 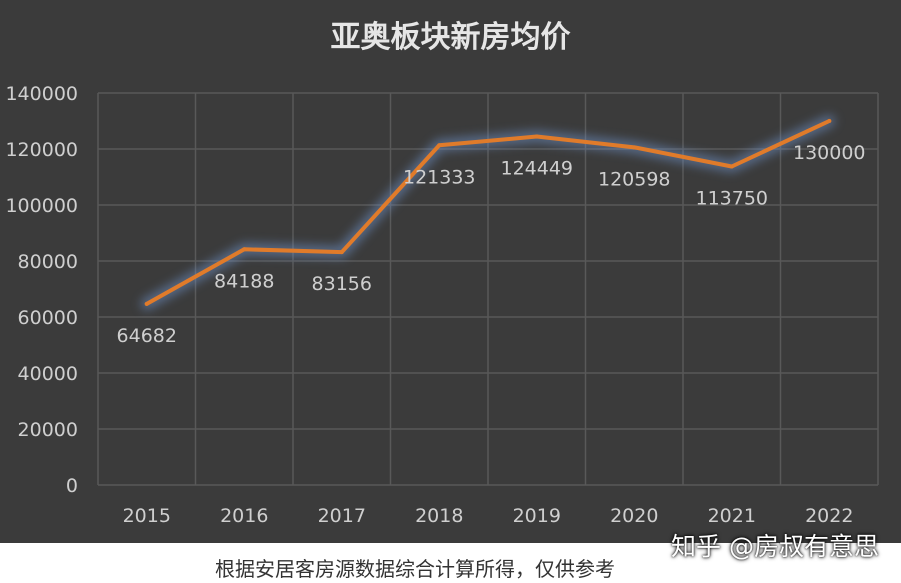 What do you see at coordinates (439, 516) in the screenshot?
I see `x-tick-label: 2018` at bounding box center [439, 516].